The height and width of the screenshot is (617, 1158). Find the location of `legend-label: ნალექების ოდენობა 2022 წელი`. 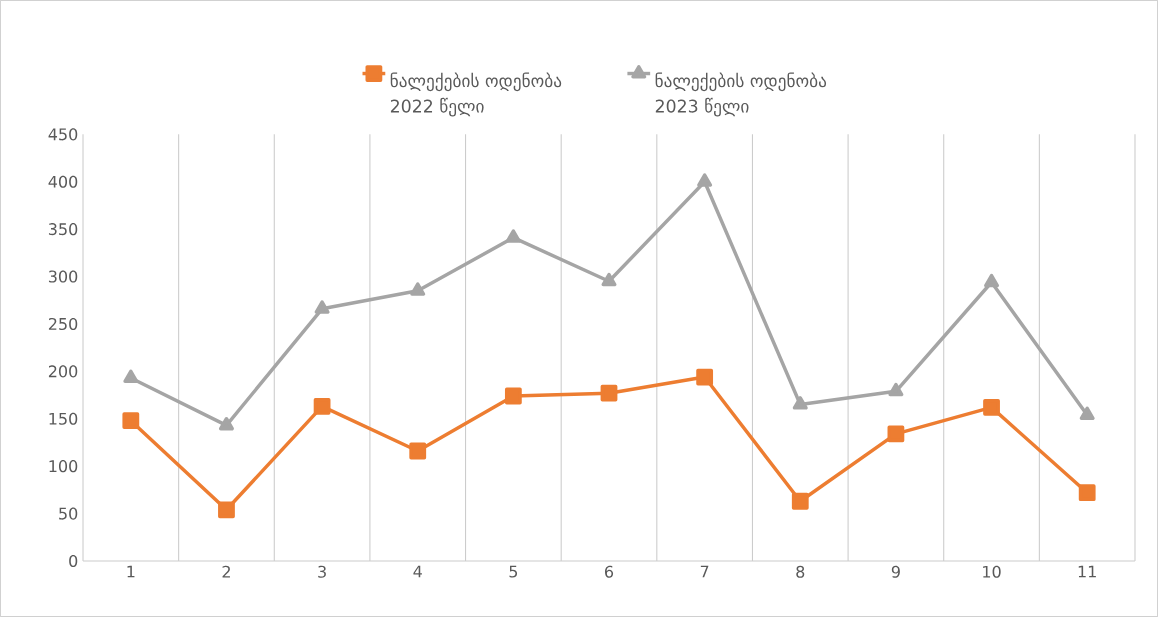

legend-label: ნალექების ოდენობა 2022 წელი is located at coordinates (476, 94).